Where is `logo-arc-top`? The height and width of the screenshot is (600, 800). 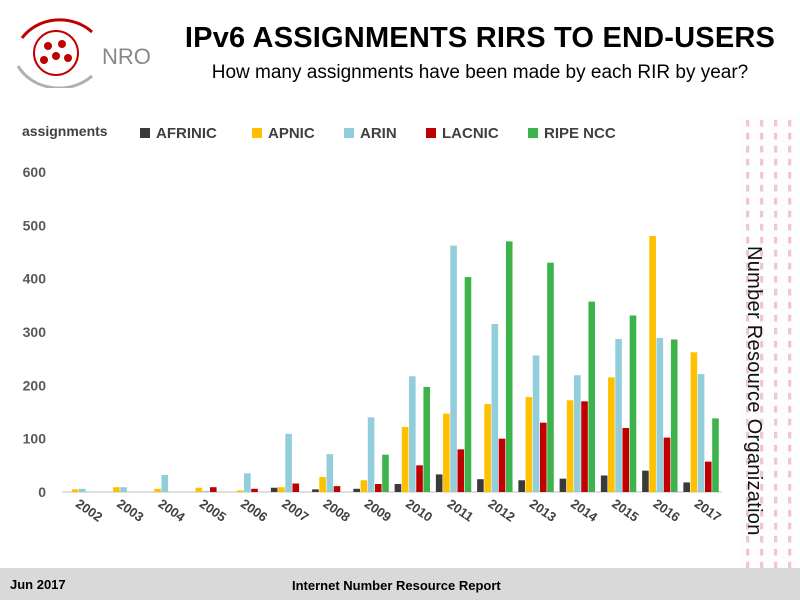
logo-arc-top is located at coordinates (57, 28).